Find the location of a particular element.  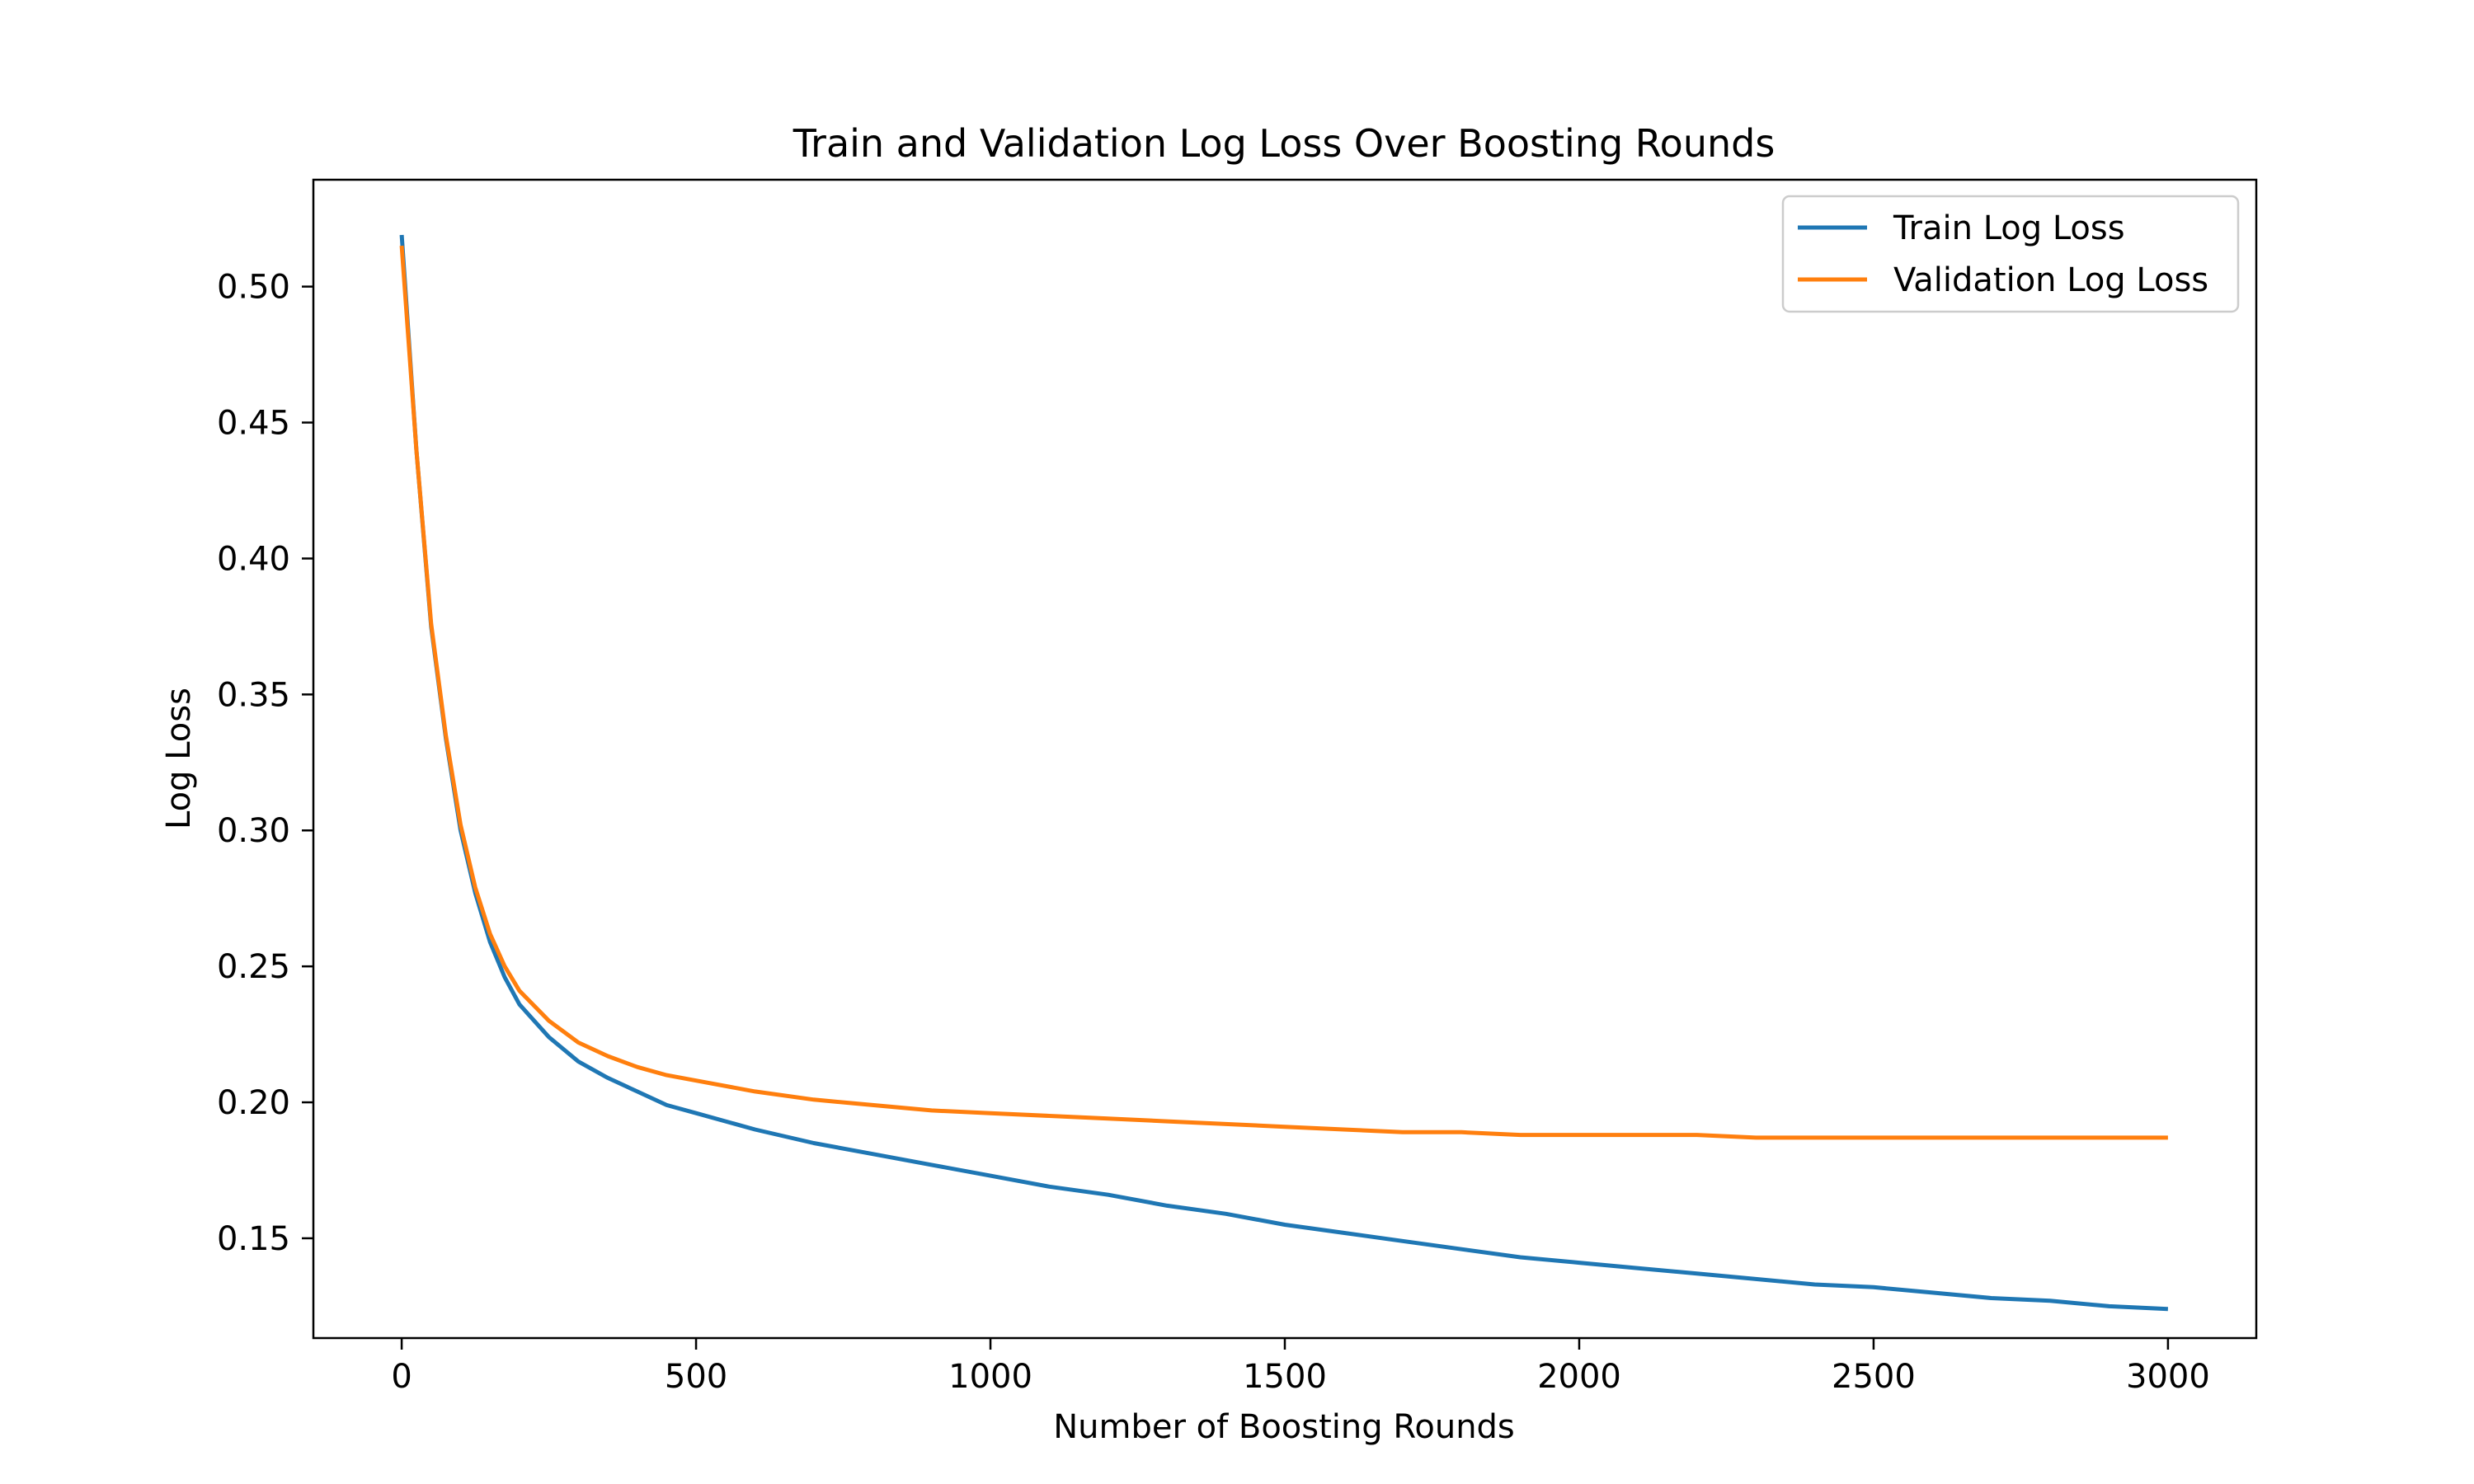

y-tick-label: 0.30 is located at coordinates (253, 831).